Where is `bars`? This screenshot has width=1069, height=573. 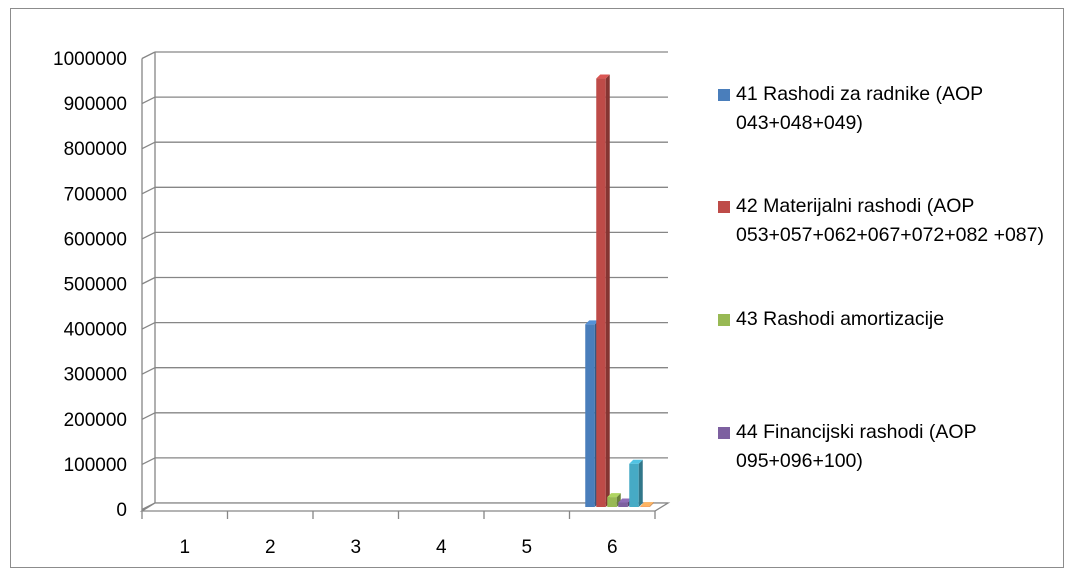 bars is located at coordinates (619, 291).